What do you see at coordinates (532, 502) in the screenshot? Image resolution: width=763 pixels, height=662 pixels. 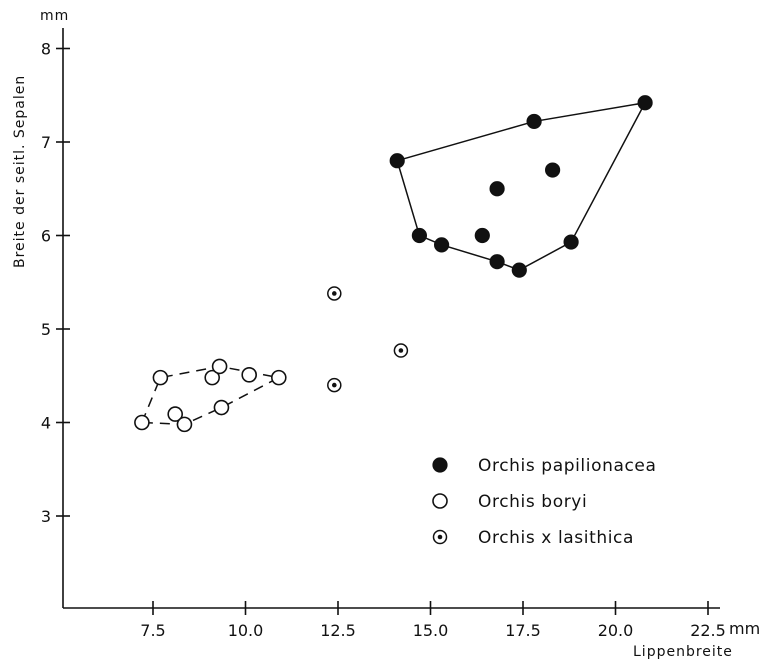 I see `legend-label: Orchis boryi` at bounding box center [532, 502].